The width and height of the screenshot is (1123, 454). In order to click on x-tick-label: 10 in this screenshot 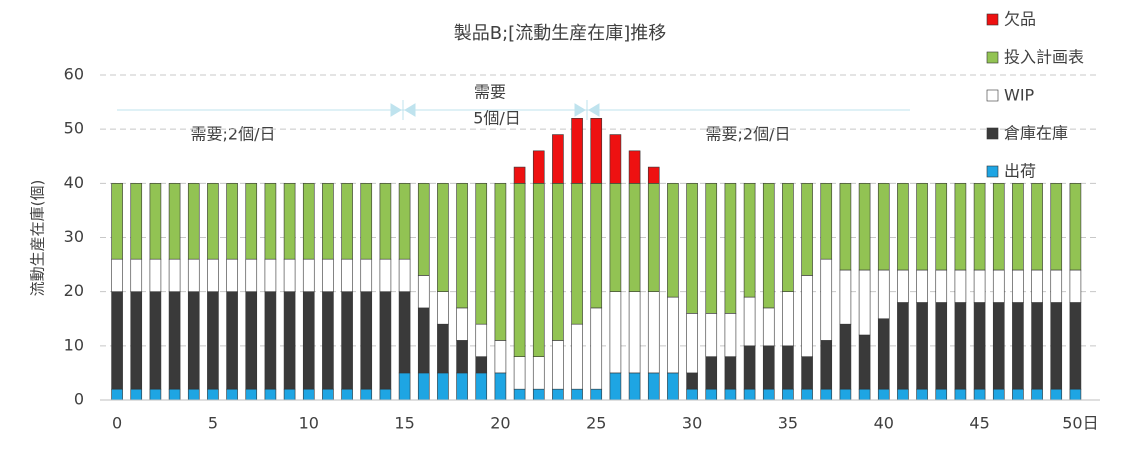, I will do `click(309, 423)`.